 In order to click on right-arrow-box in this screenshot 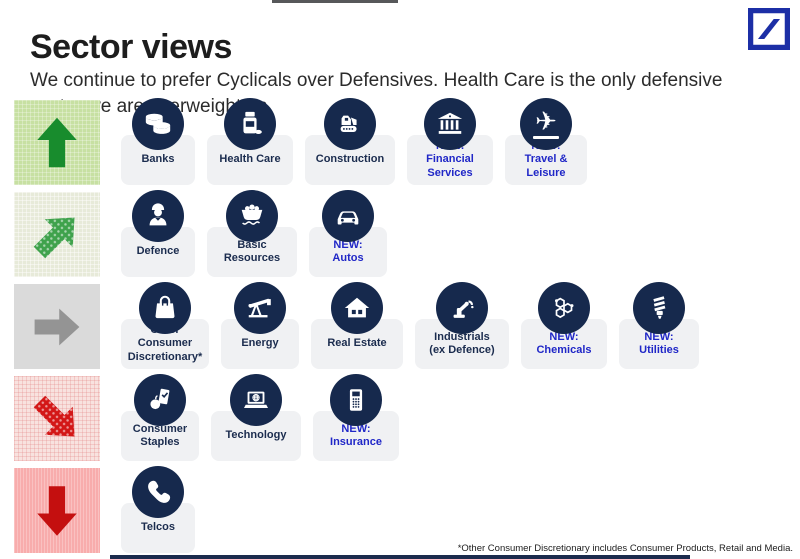, I will do `click(57, 326)`.